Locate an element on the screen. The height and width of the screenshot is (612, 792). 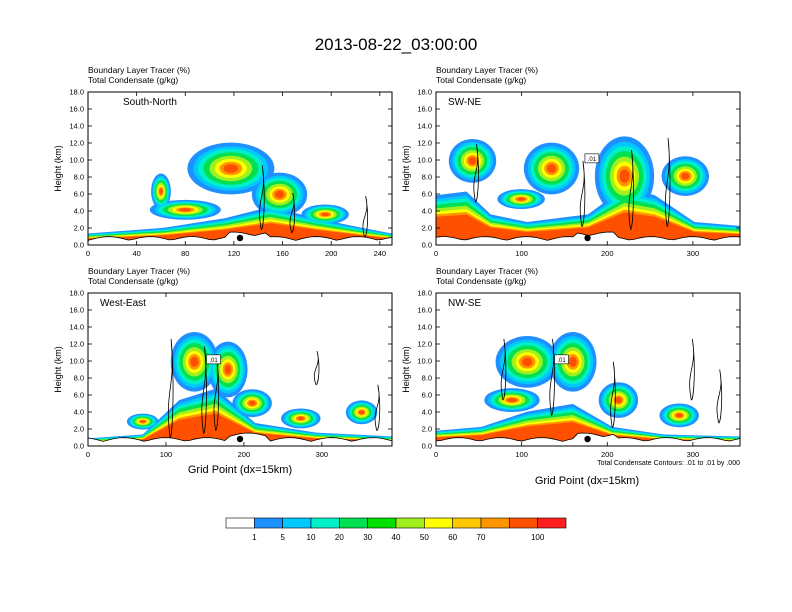
colorbar-label: 40 is located at coordinates (396, 537).